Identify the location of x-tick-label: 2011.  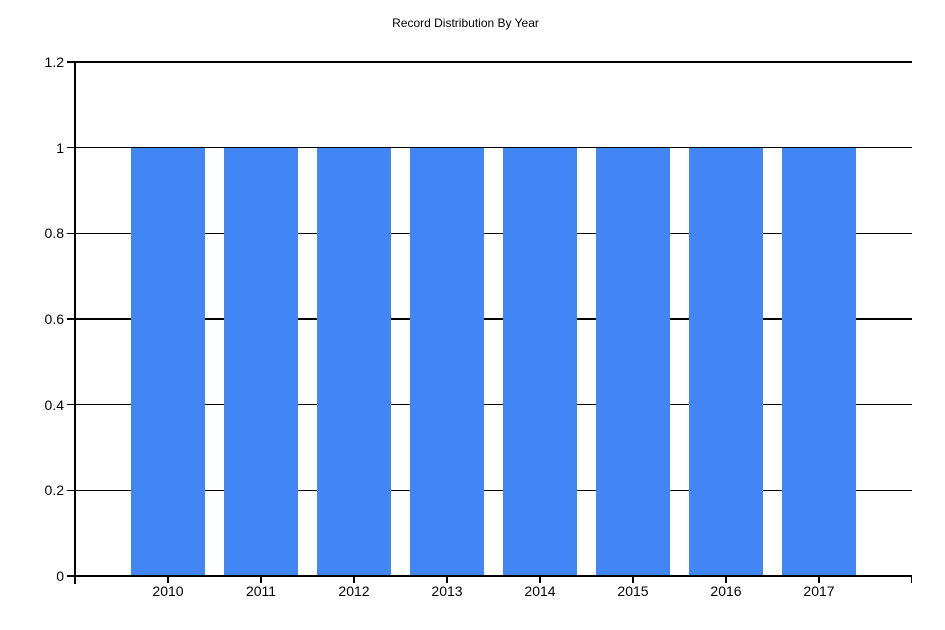
(261, 591).